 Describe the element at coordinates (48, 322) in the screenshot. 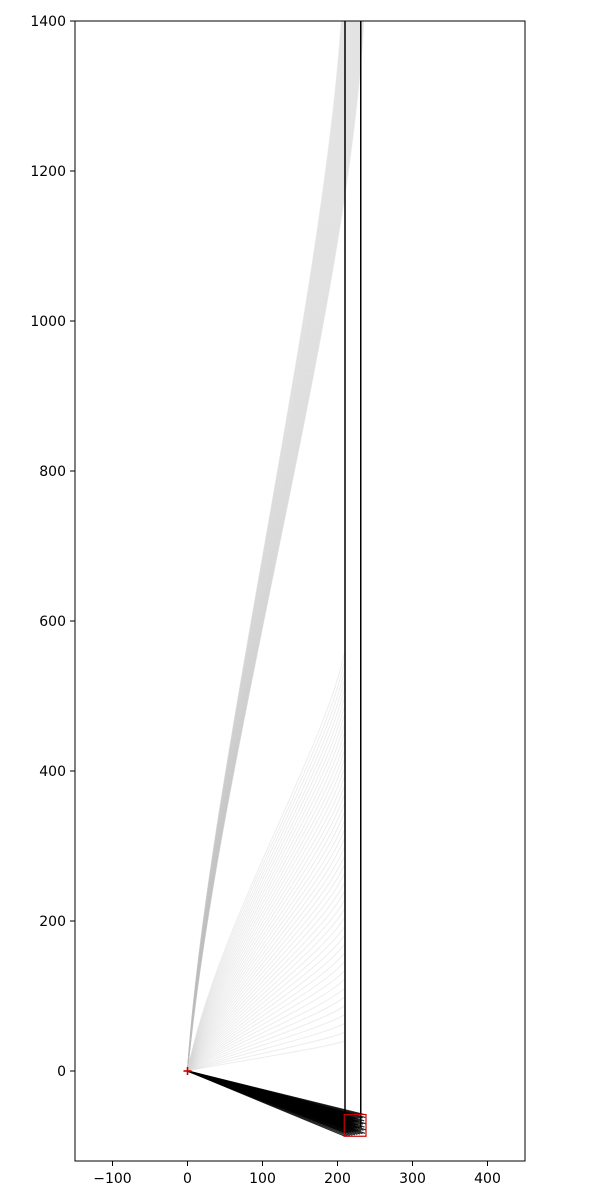

I see `y-tick-label: 1000` at that location.